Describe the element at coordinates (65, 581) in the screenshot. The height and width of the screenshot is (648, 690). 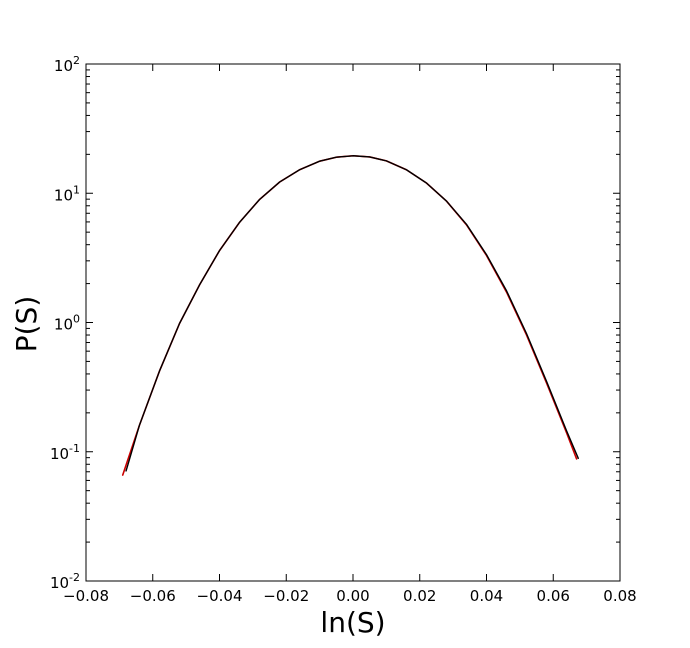
I see `y-tick-label: 10⁻²` at that location.